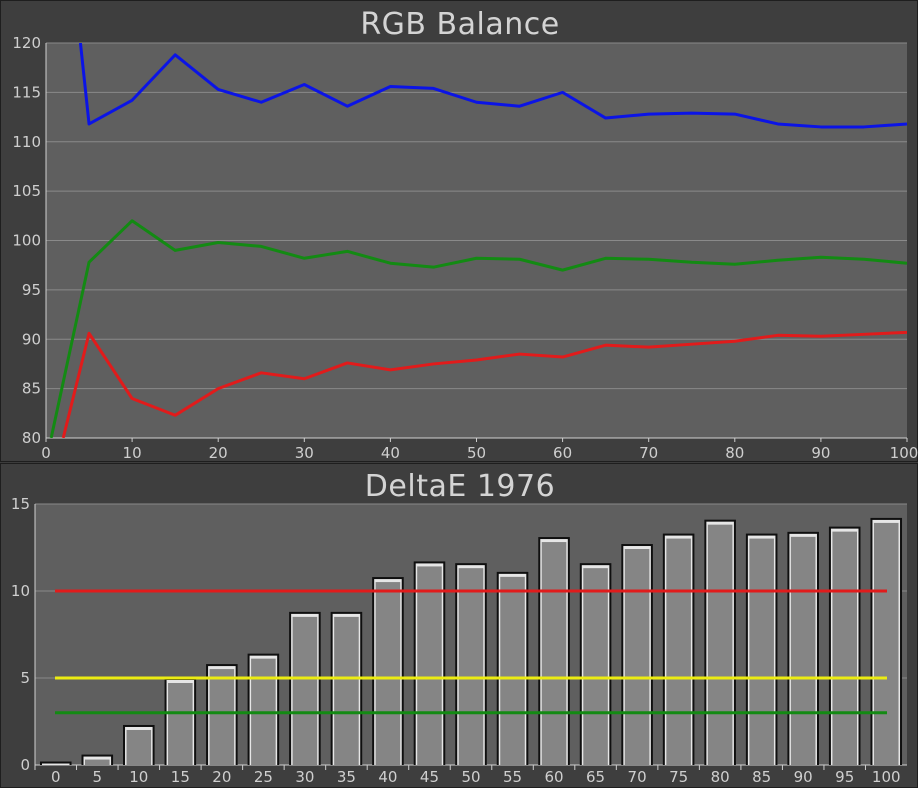 Image resolution: width=918 pixels, height=788 pixels. I want to click on rgb-y-tick-label: 120, so click(26, 43).